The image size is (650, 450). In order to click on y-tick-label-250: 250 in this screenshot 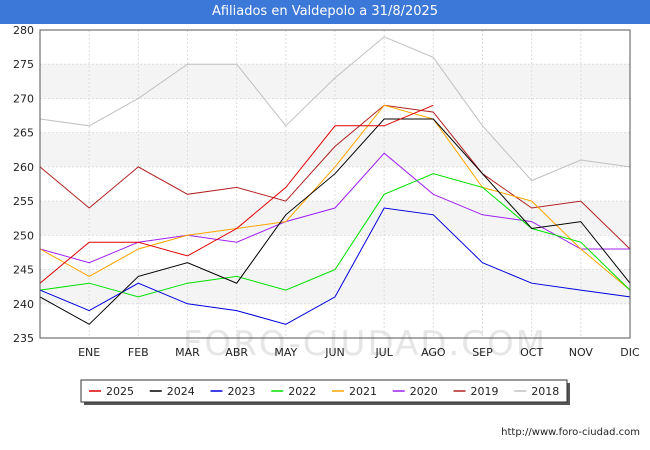, I will do `click(23, 235)`.